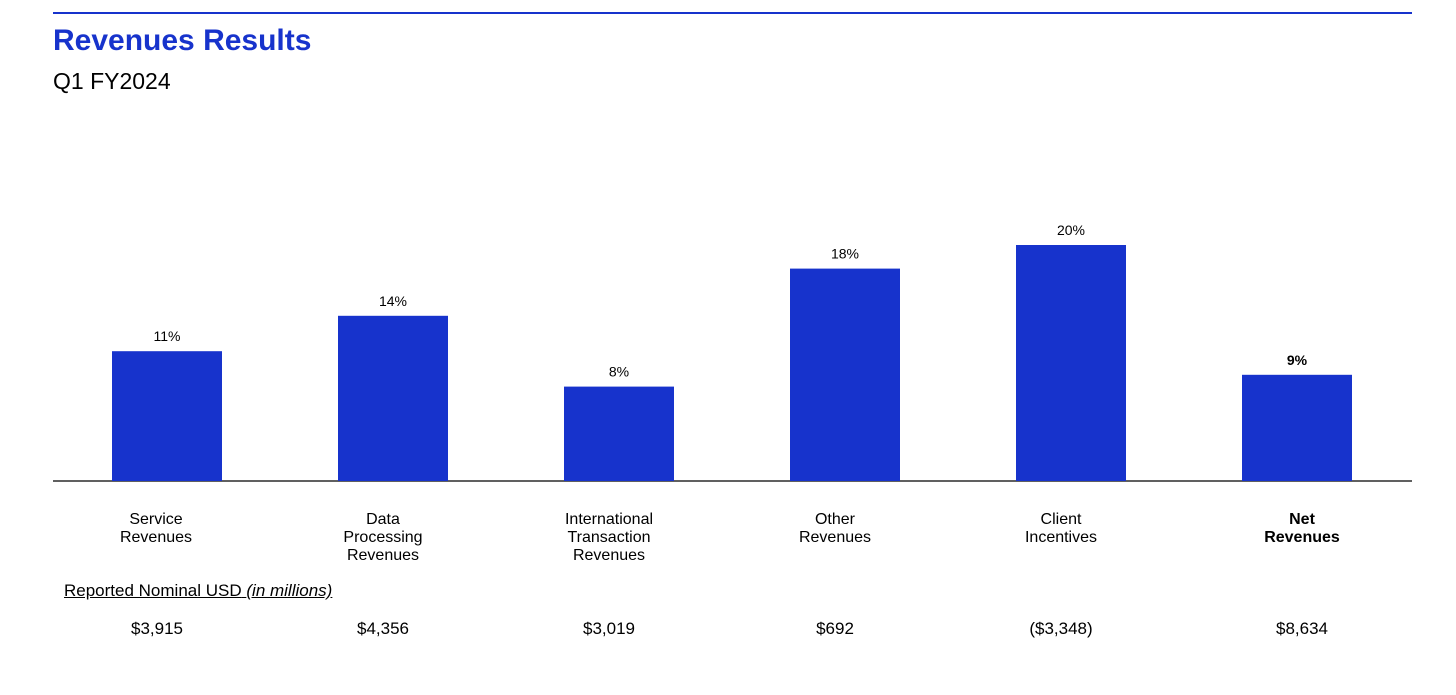 This screenshot has height=695, width=1456. What do you see at coordinates (835, 628) in the screenshot?
I see `nominal-usd-value: $692` at bounding box center [835, 628].